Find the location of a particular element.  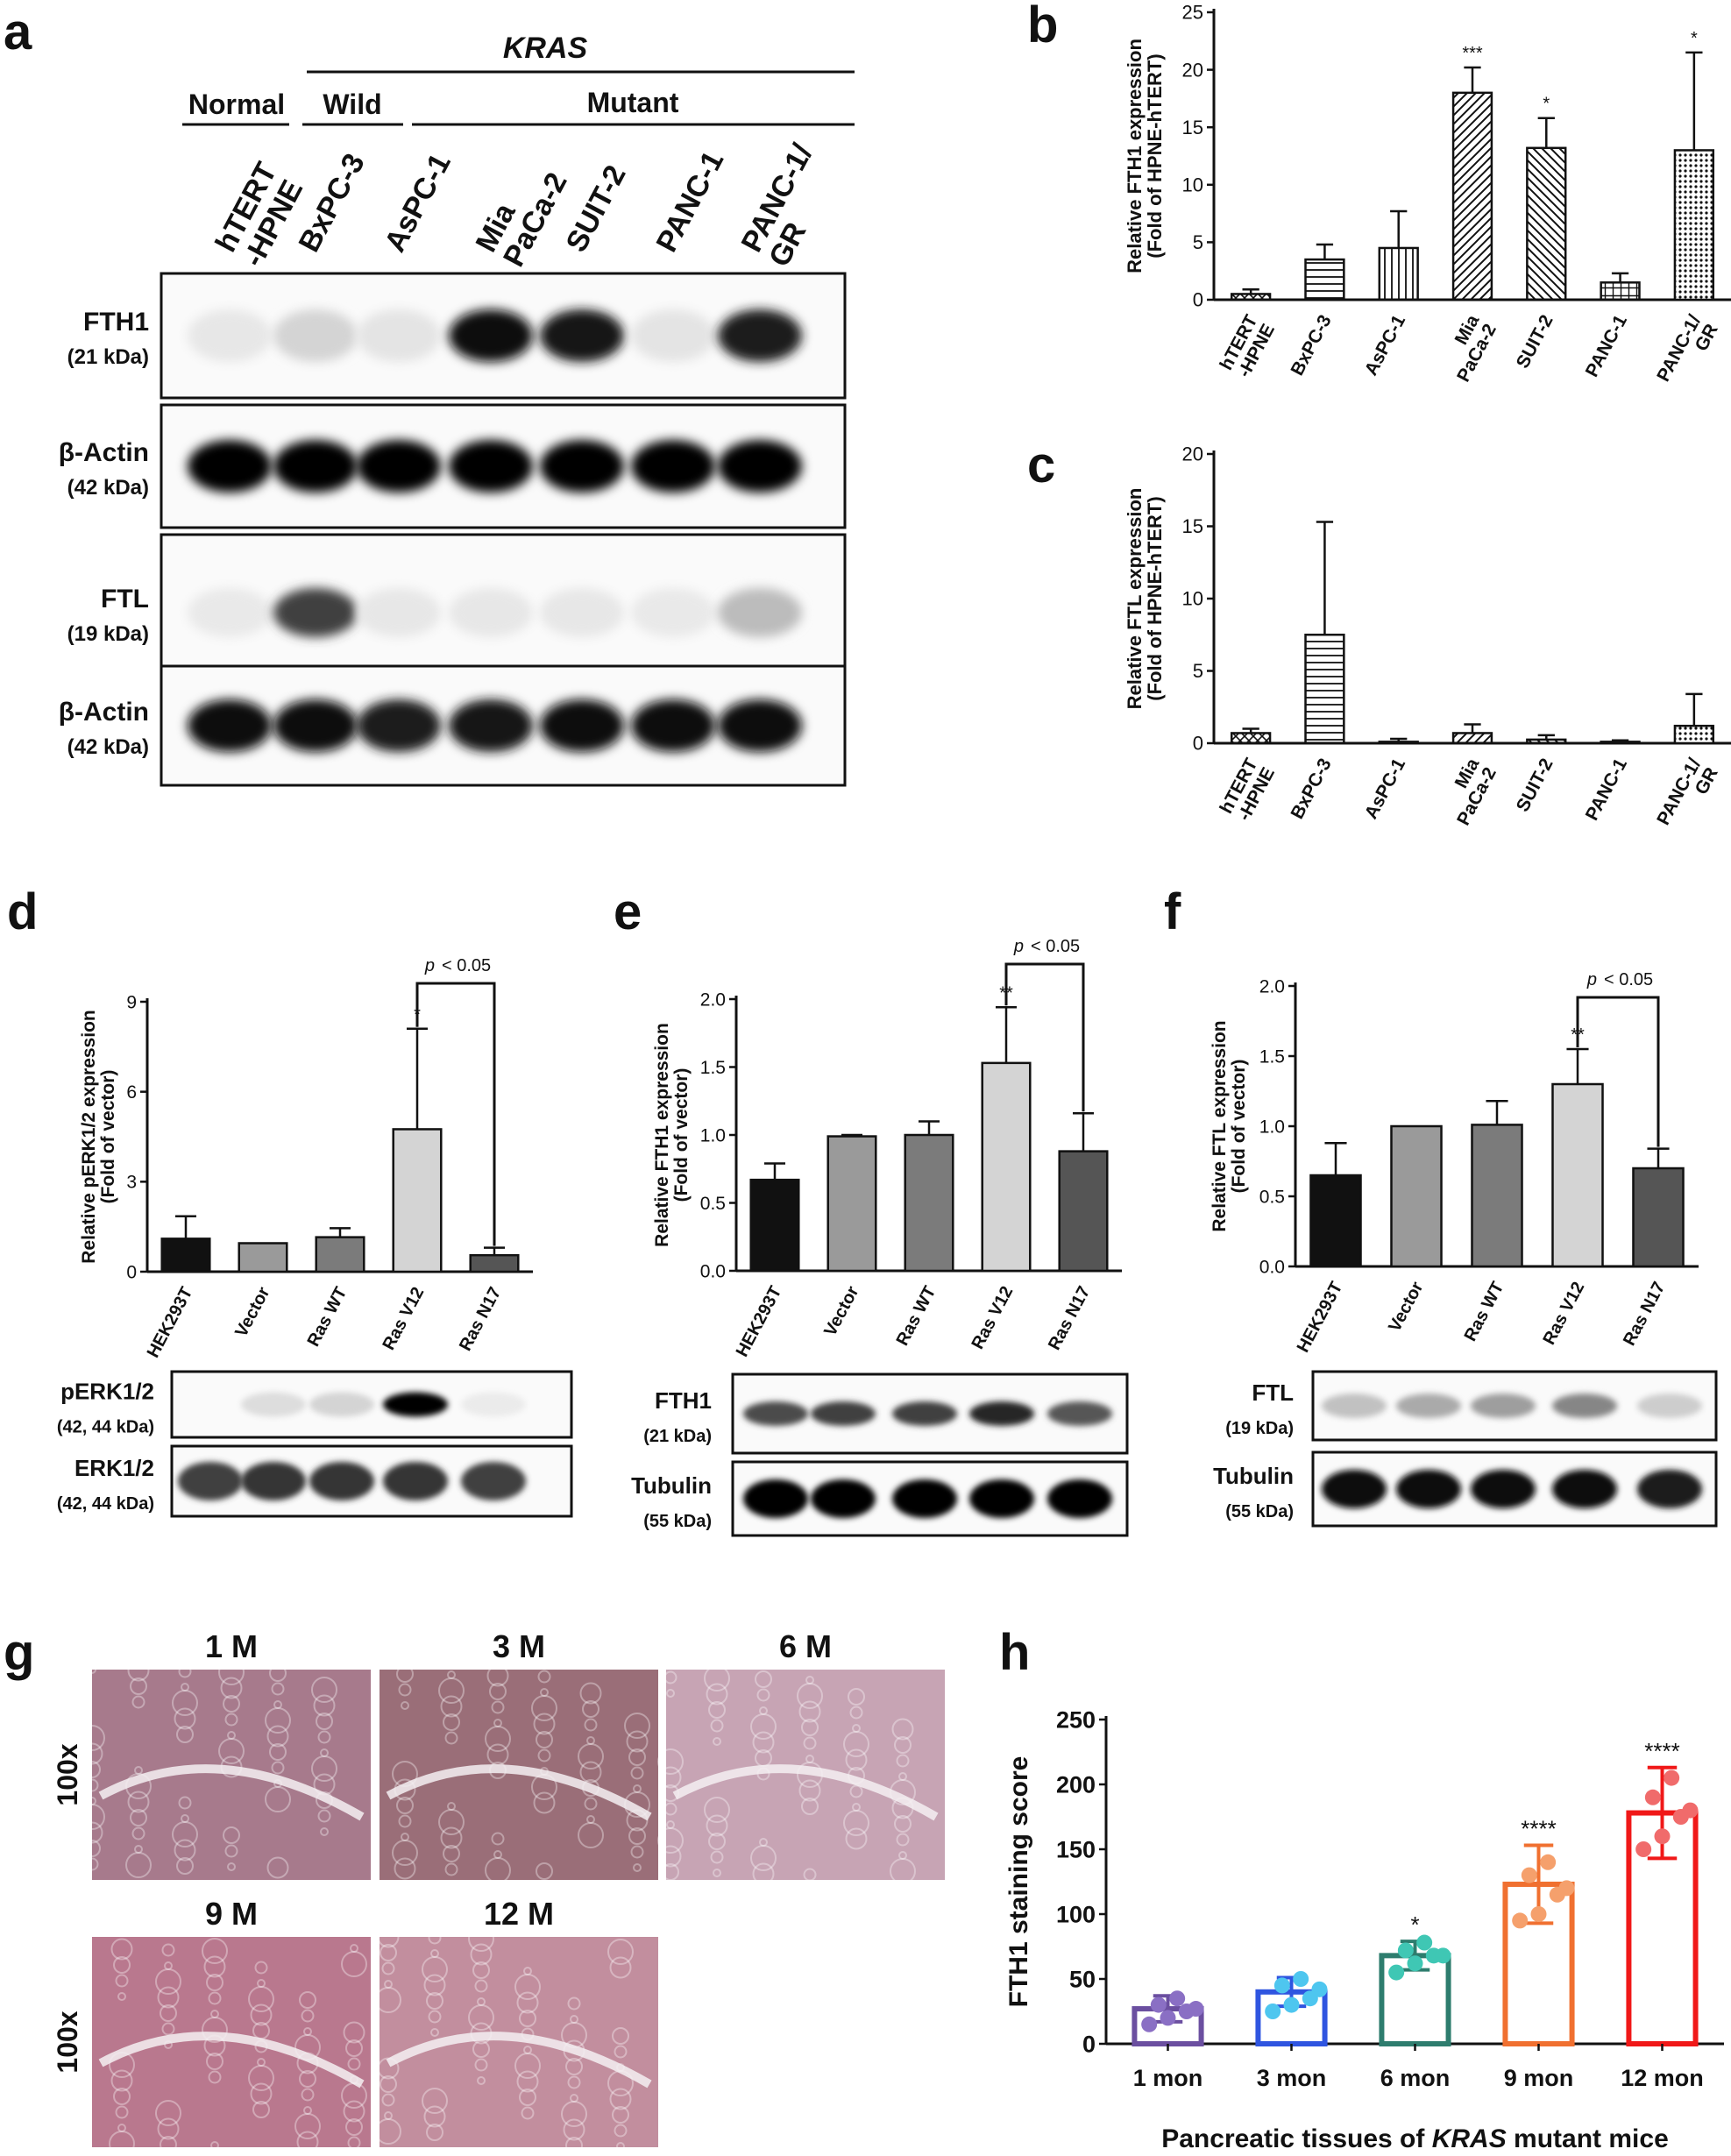

kras-group-label: KRAS is located at coordinates (545, 48).